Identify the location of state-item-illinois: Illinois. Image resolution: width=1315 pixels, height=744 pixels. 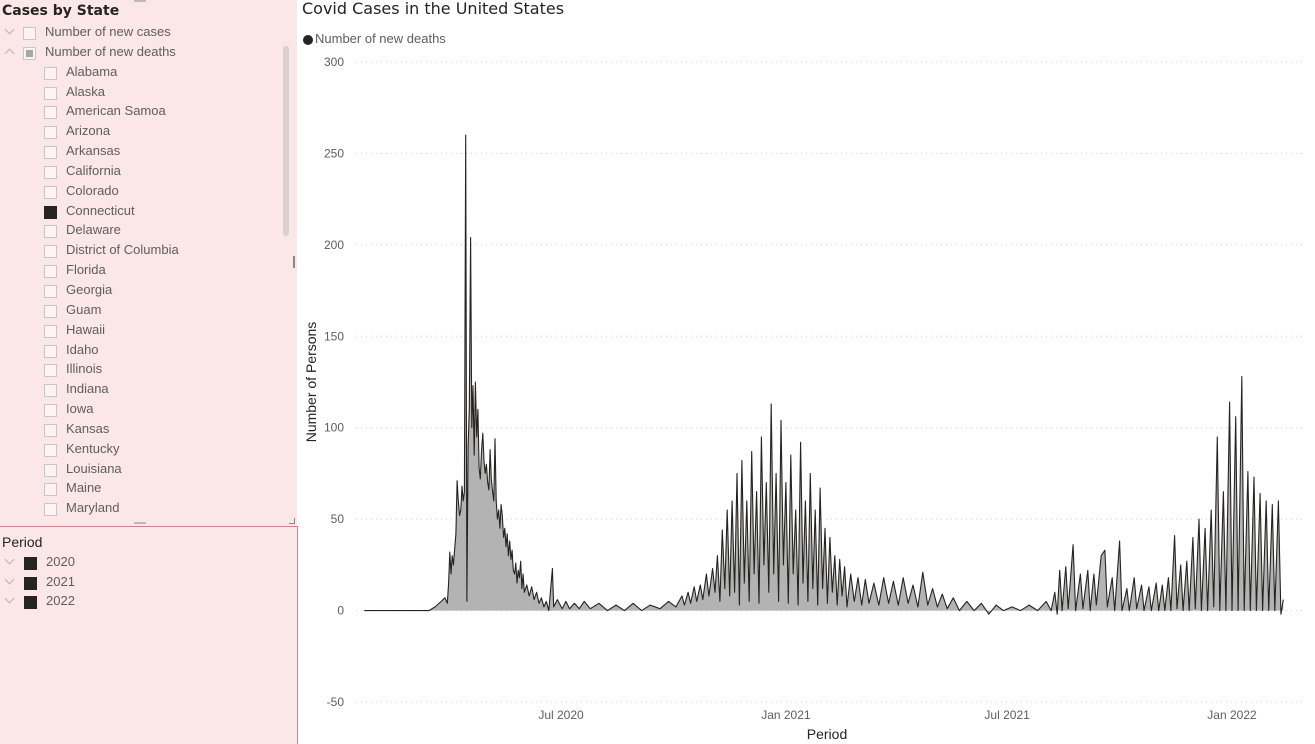
(145, 370).